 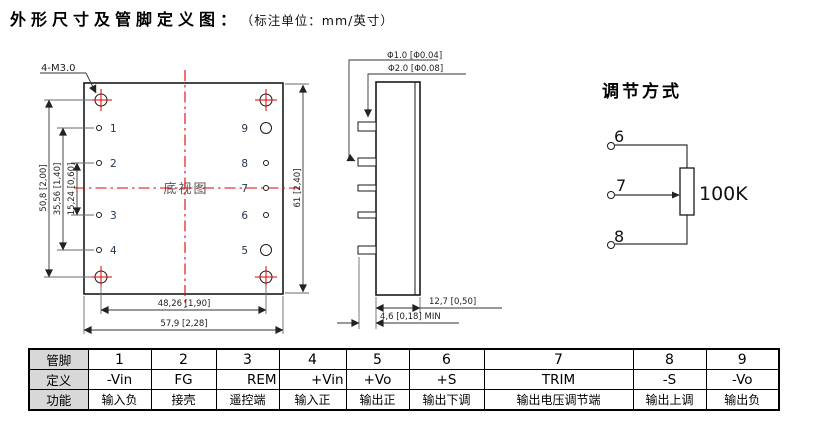 What do you see at coordinates (558, 379) in the screenshot?
I see `def-cell-7: TRIM` at bounding box center [558, 379].